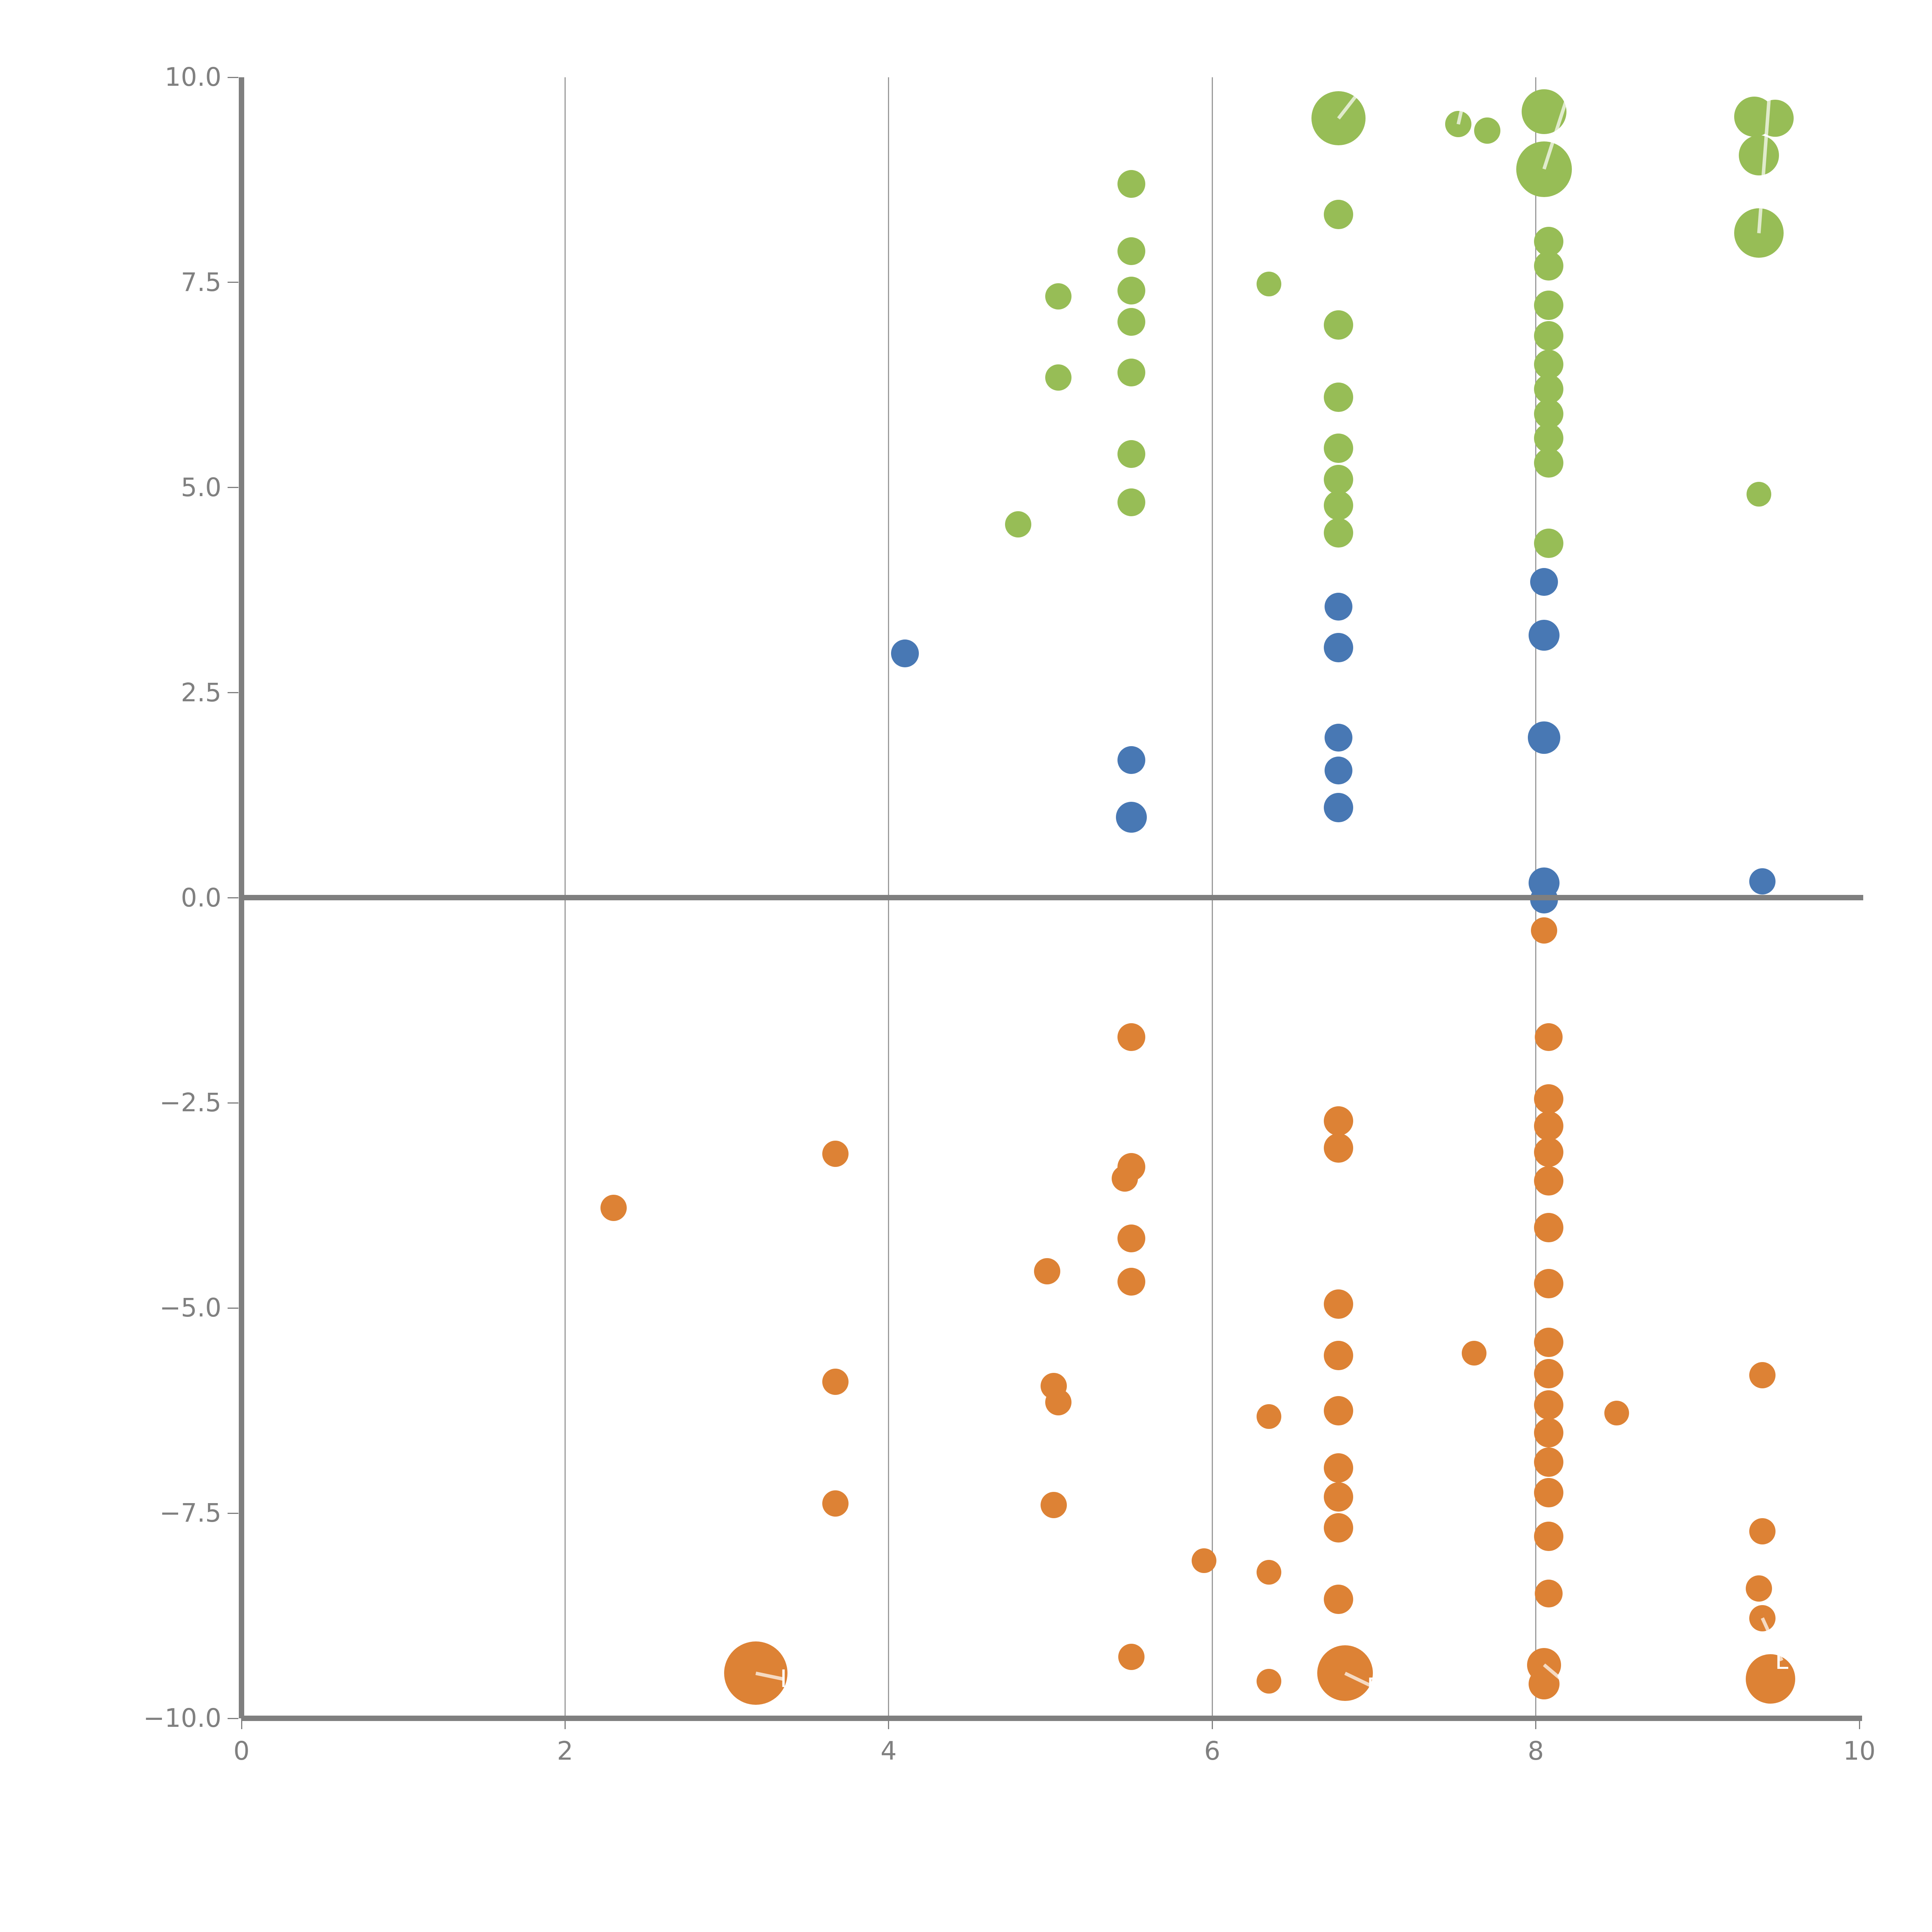 This screenshot has height=1932, width=1932. What do you see at coordinates (190, 1513) in the screenshot?
I see `y-tick-label-7: −7.5` at bounding box center [190, 1513].